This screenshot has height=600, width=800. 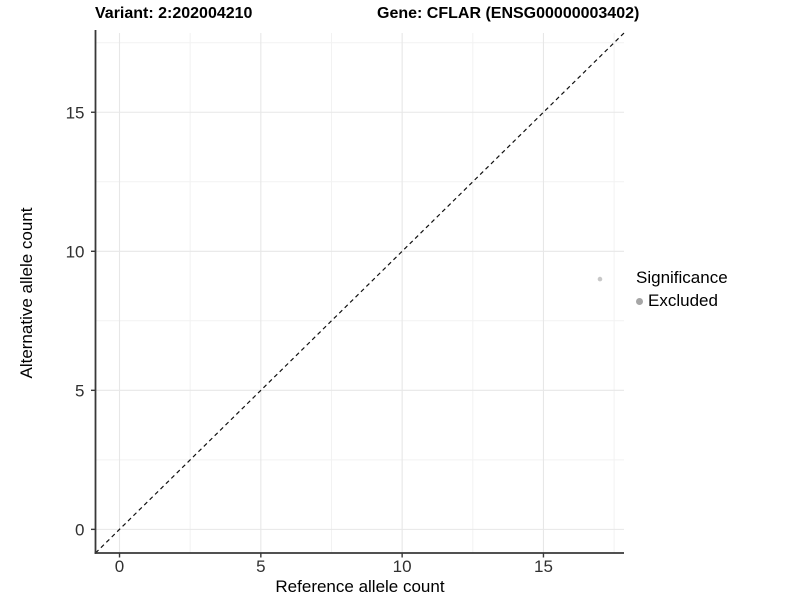 I want to click on y-tick-label: 5, so click(x=79, y=390).